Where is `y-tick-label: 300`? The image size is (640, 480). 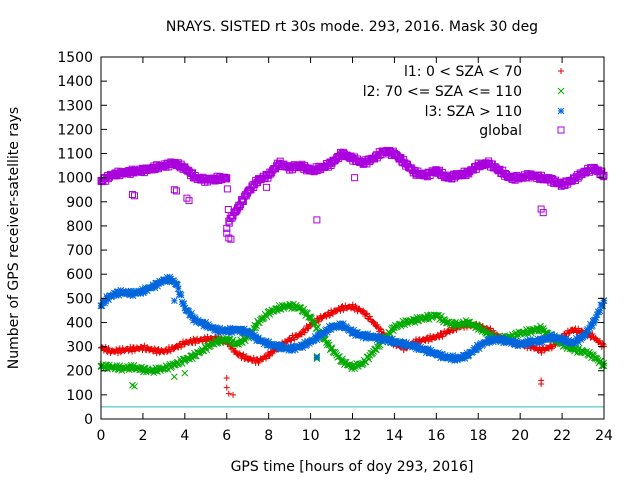
y-tick-label: 300 is located at coordinates (79, 348).